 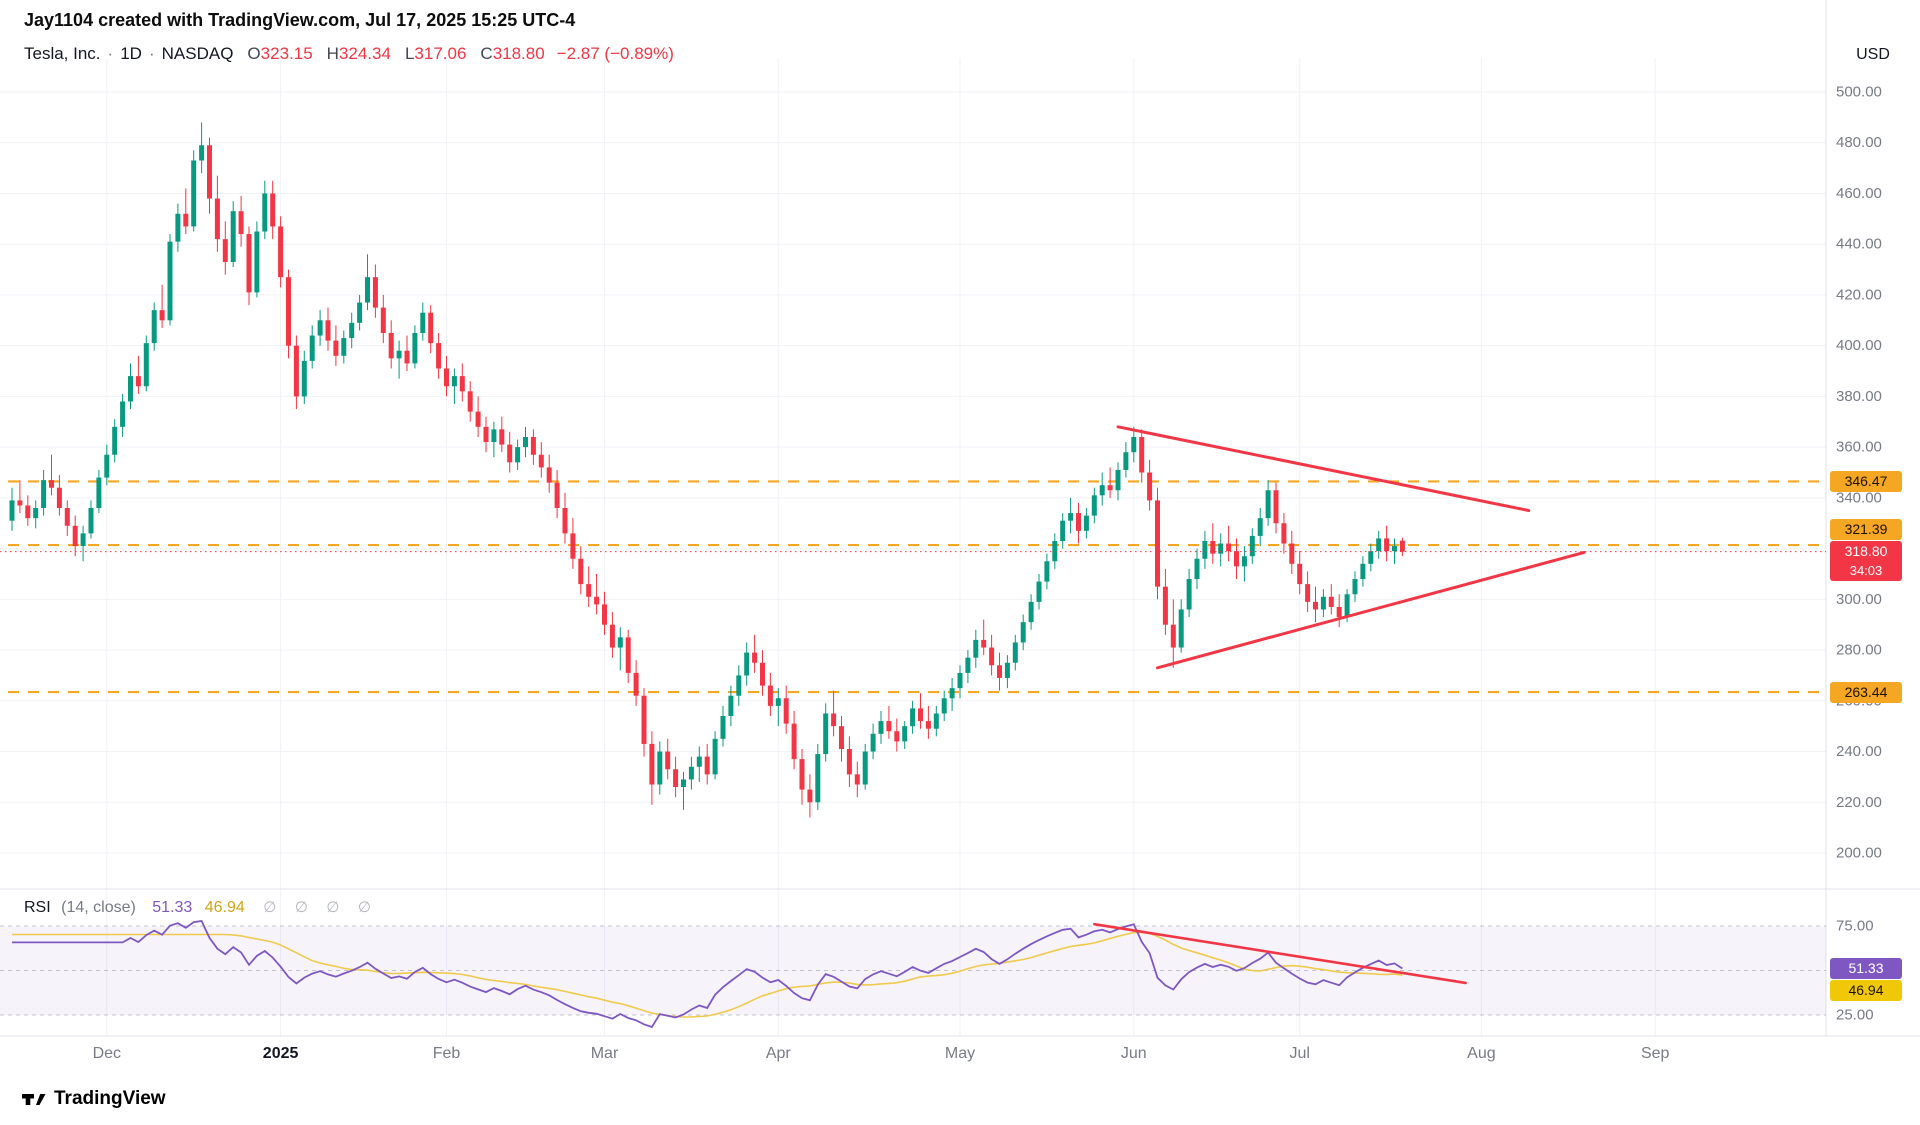 I want to click on ohlc-low-value: 317.06, so click(x=440, y=53).